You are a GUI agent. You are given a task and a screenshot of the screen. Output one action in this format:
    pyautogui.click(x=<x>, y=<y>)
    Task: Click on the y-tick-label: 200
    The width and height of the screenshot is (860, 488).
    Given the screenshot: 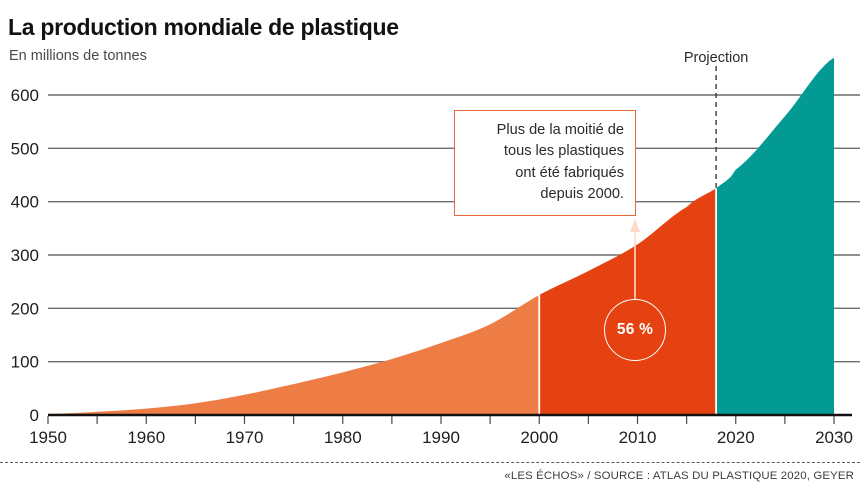 What is the action you would take?
    pyautogui.click(x=25, y=308)
    